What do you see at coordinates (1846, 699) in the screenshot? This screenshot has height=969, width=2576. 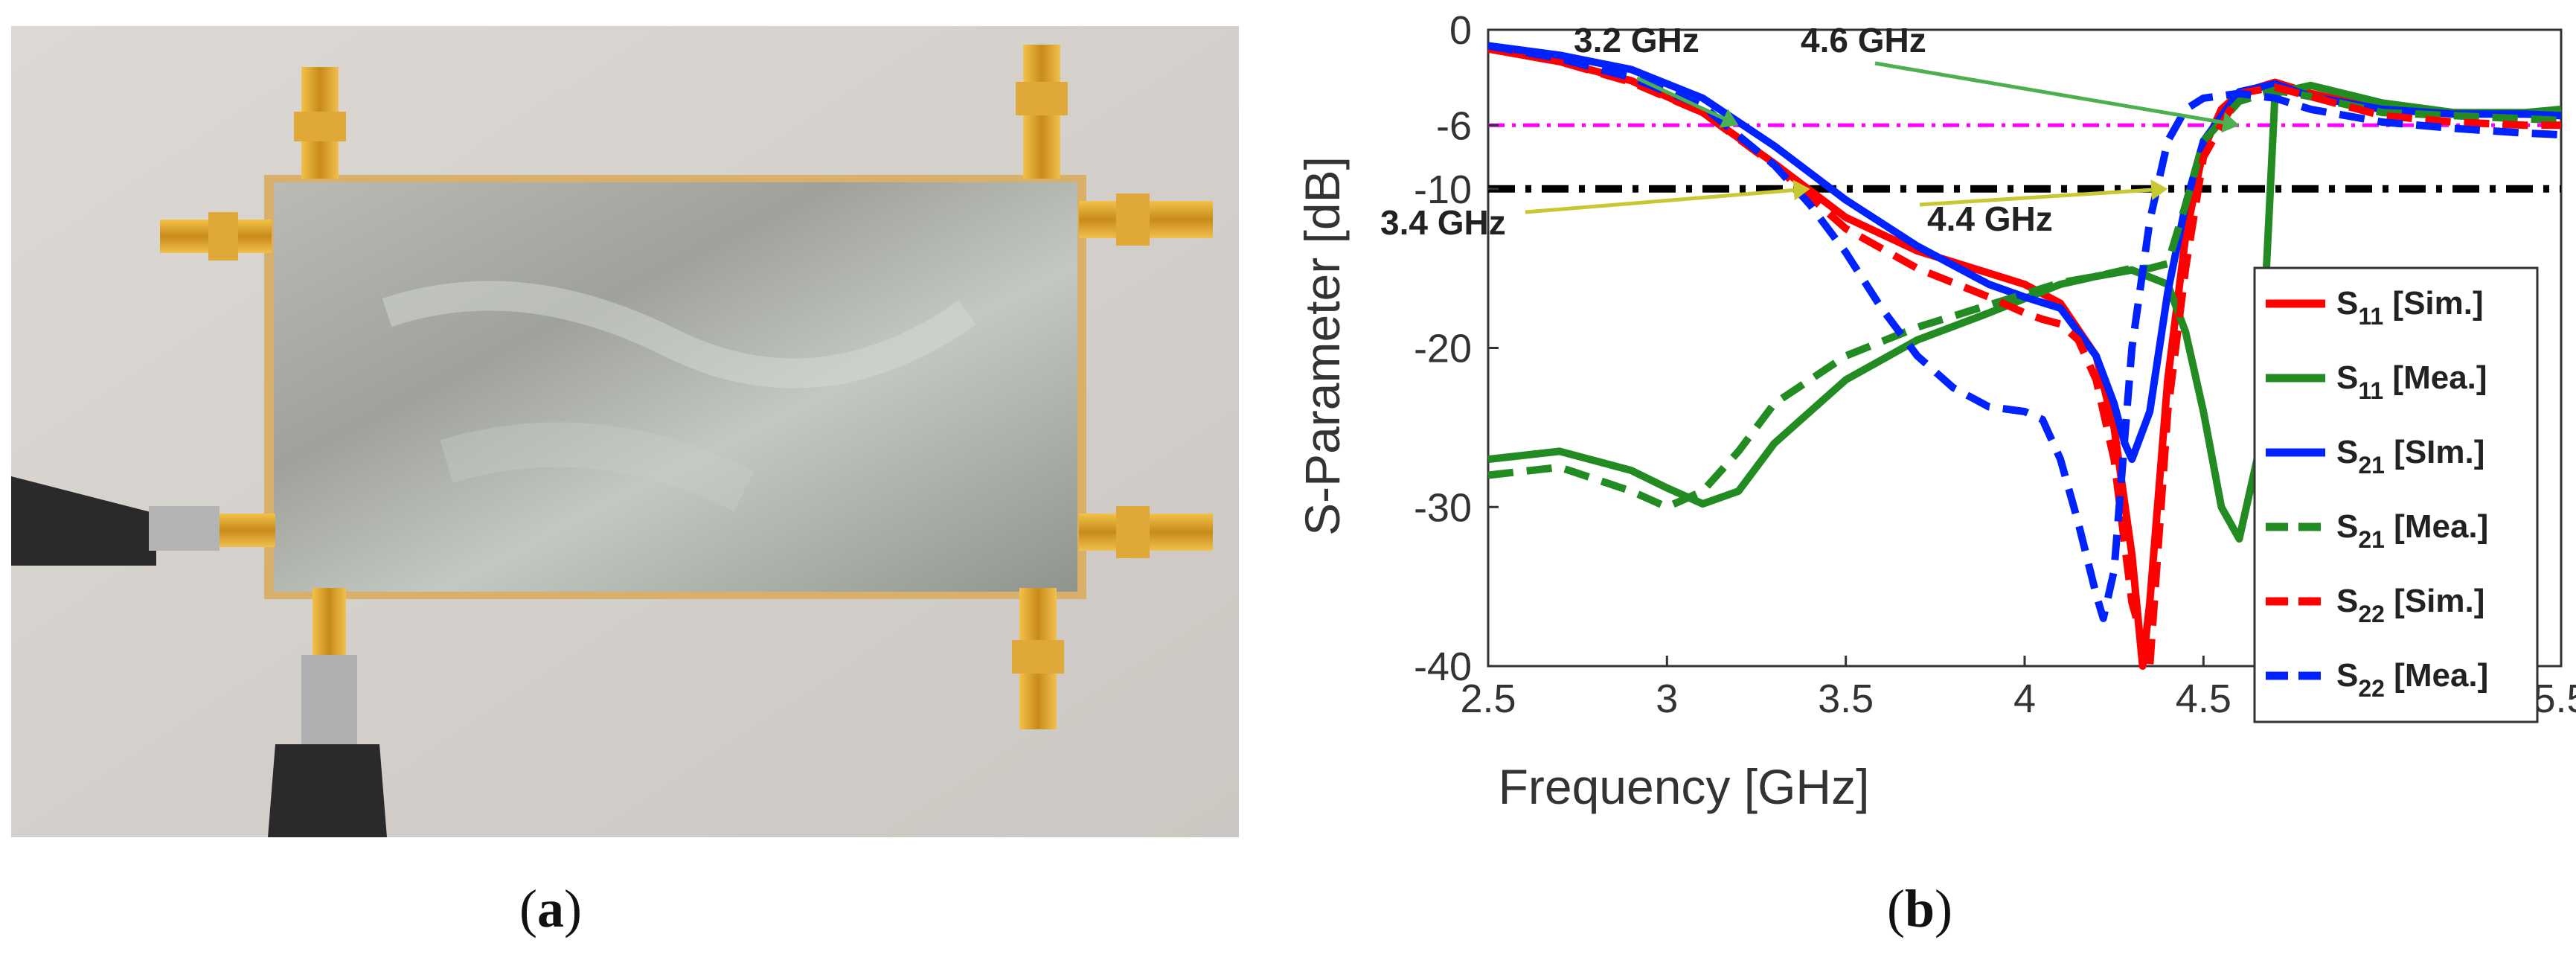 I see `x-tick-label: 3.5` at bounding box center [1846, 699].